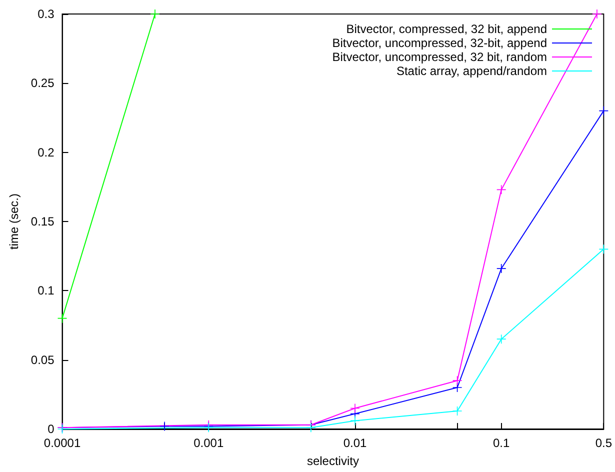 This screenshot has height=472, width=615. Describe the element at coordinates (46, 291) in the screenshot. I see `y-tick-label: 0.1` at that location.